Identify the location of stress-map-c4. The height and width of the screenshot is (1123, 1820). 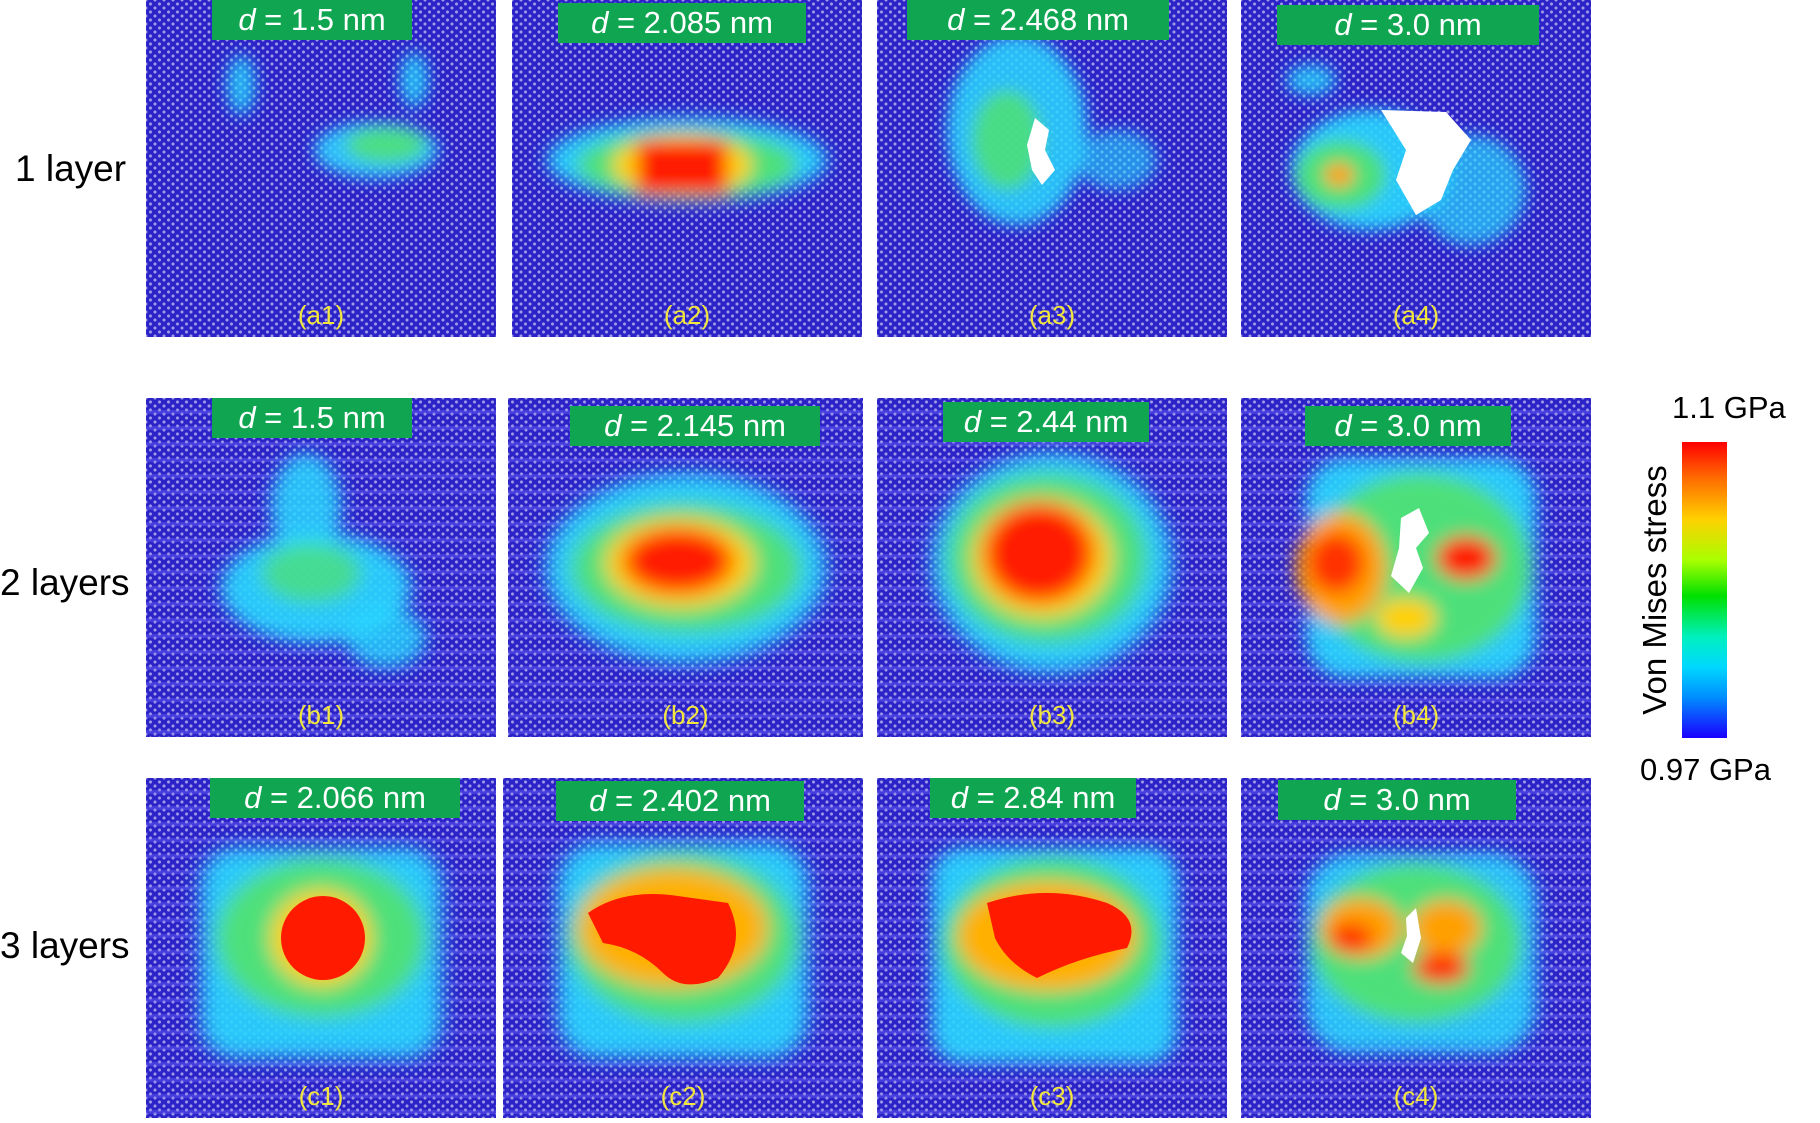
(1421, 953).